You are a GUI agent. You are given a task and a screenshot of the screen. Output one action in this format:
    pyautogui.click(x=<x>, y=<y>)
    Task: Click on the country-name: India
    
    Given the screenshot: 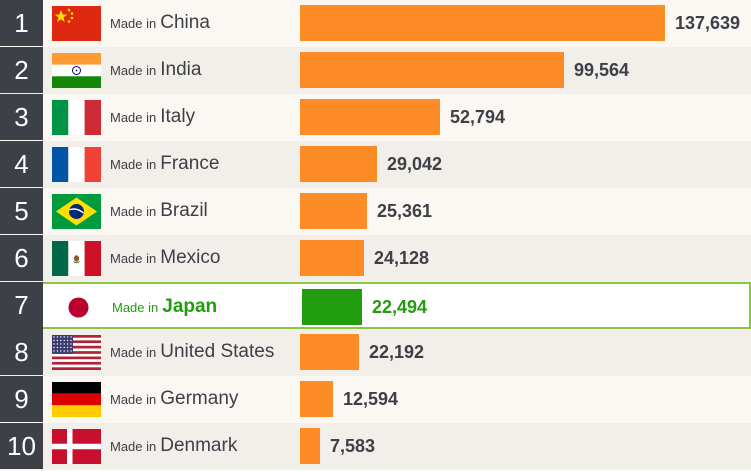 What is the action you would take?
    pyautogui.click(x=181, y=69)
    